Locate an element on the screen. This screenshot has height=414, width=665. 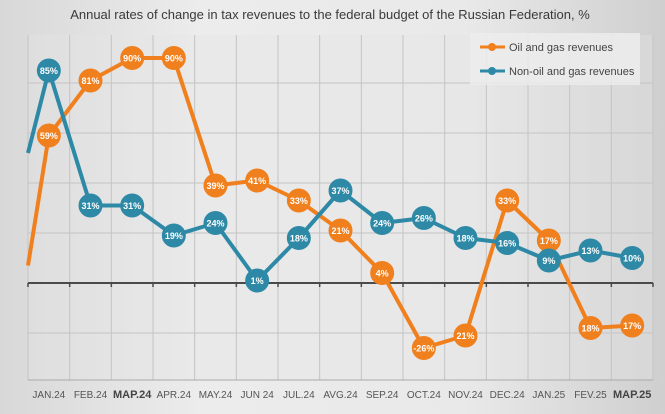
data-label: 13% is located at coordinates (590, 251).